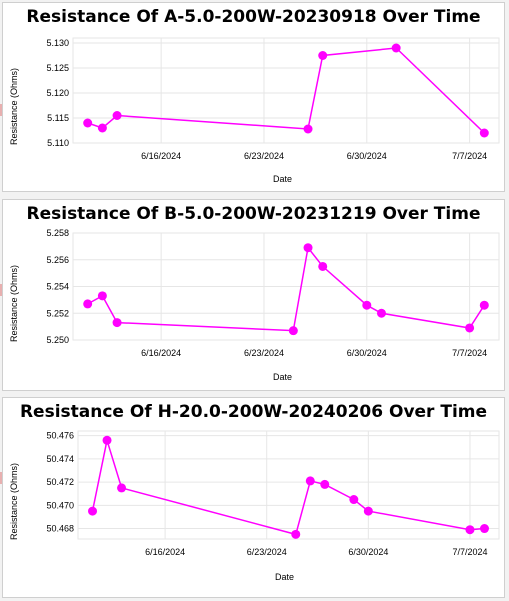 Image resolution: width=509 pixels, height=601 pixels. Describe the element at coordinates (58, 118) in the screenshot. I see `y-tick-label: 5.115` at that location.